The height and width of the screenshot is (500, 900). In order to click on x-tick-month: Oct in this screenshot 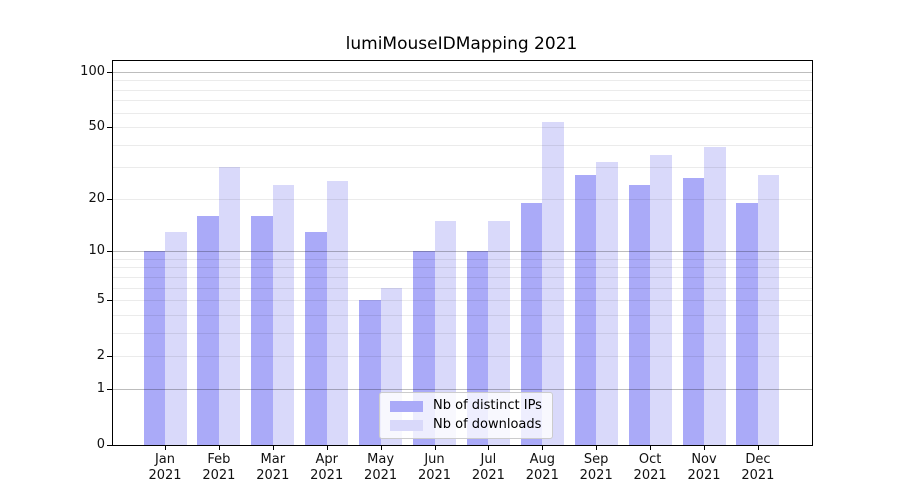, I will do `click(650, 459)`.